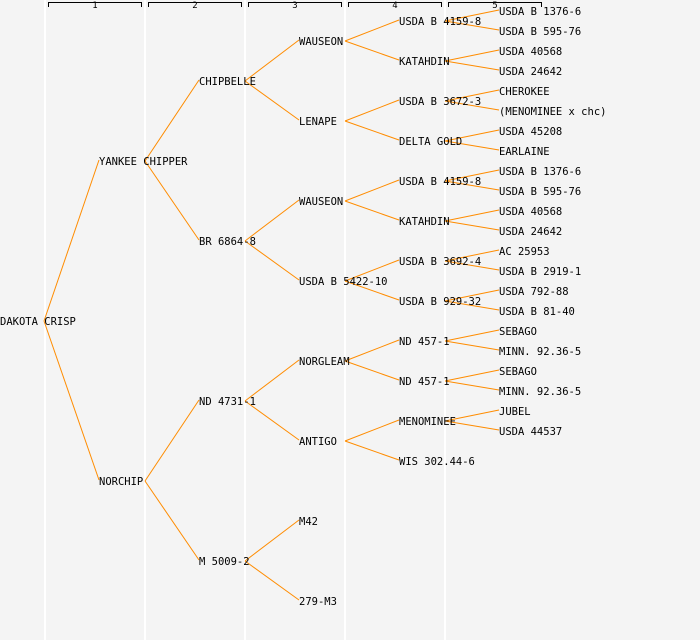 The height and width of the screenshot is (640, 700). What do you see at coordinates (440, 102) in the screenshot?
I see `pedigree-node-gen4: USDA B 3672-3` at bounding box center [440, 102].